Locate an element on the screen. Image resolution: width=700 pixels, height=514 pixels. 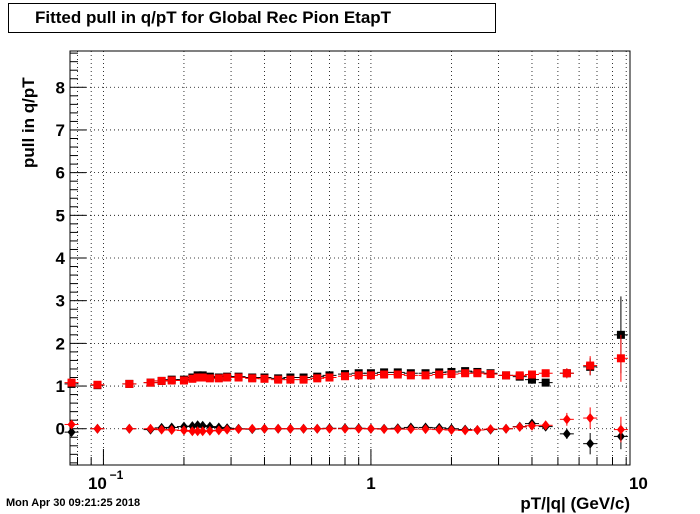
y-tick-label: 3 is located at coordinates (60, 301).